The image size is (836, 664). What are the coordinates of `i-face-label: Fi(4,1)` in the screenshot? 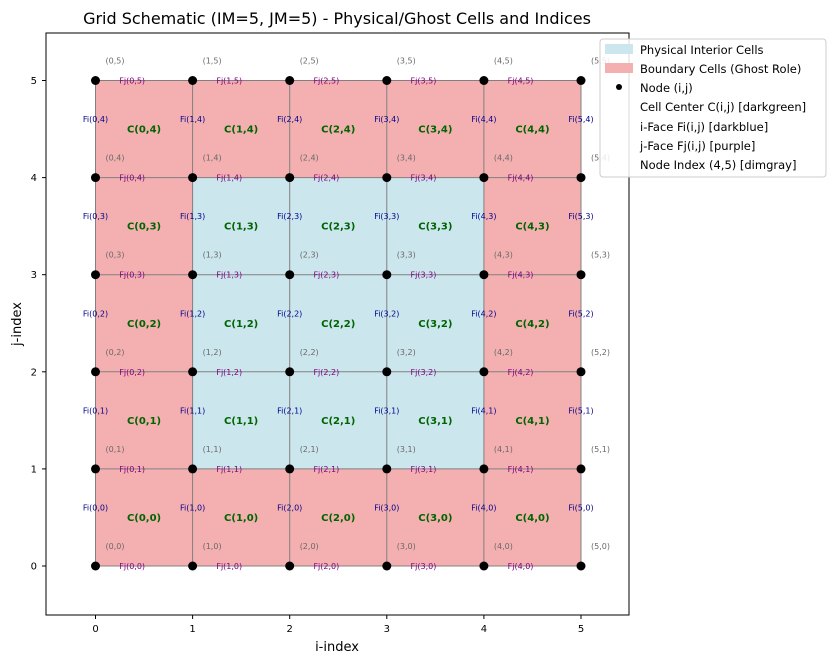 It's located at (483, 410).